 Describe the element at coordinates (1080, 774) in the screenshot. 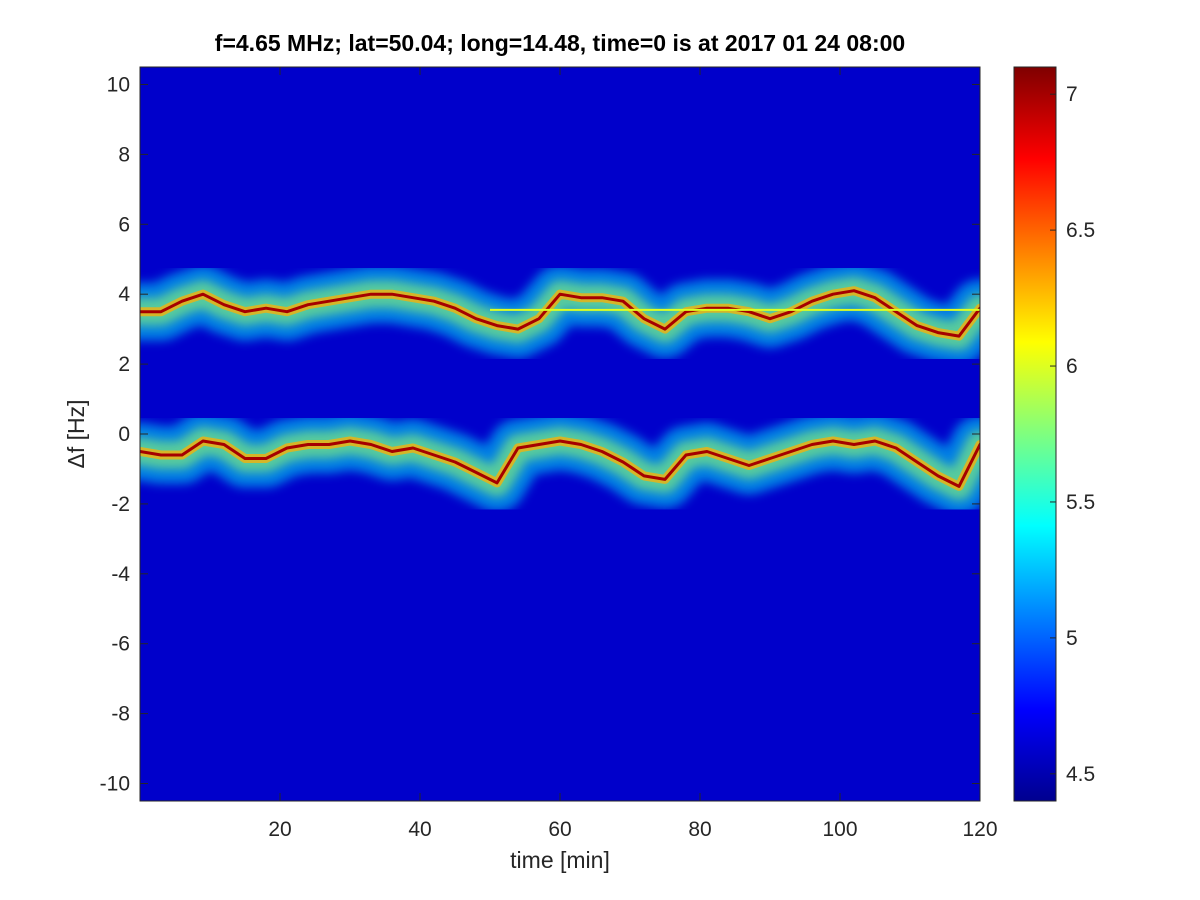

I see `colorbar-tick-label: 4.5` at that location.